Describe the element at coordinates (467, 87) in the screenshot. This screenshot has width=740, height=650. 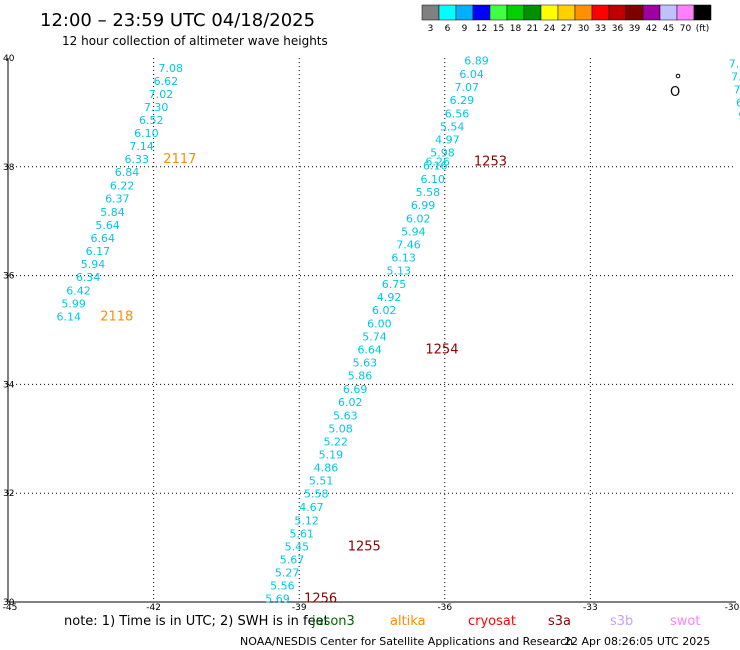
I see `swh-value: 7.07` at that location.